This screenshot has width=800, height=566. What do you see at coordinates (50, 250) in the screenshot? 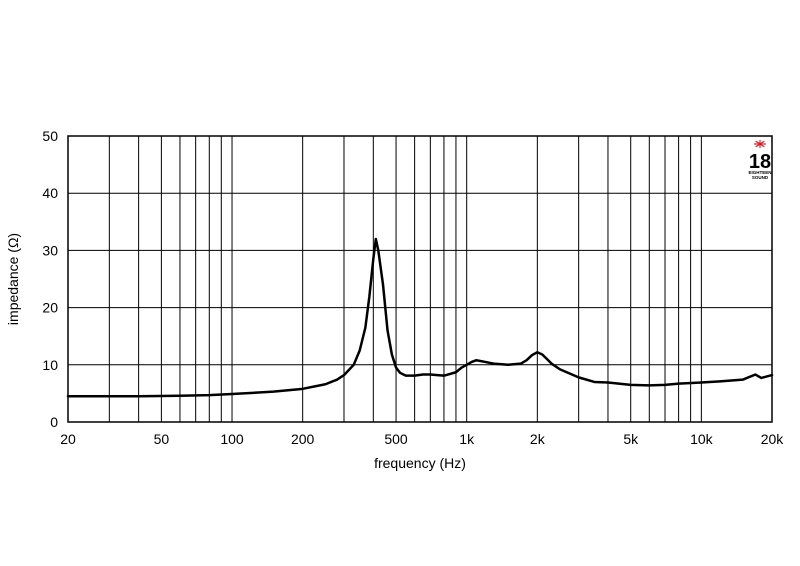
I see `y-tick-label: 30` at bounding box center [50, 250].